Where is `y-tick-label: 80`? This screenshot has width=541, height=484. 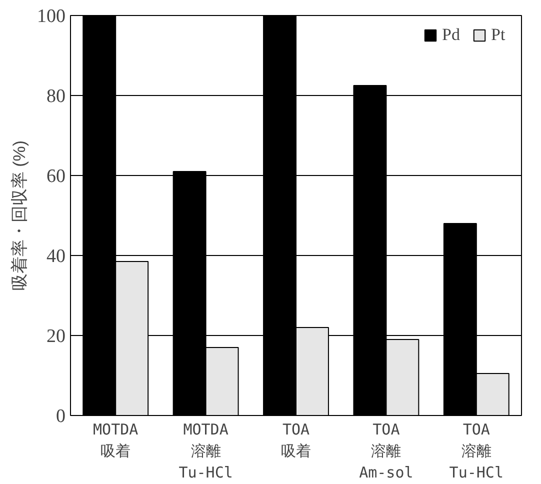
y-tick-label: 80 is located at coordinates (56, 96).